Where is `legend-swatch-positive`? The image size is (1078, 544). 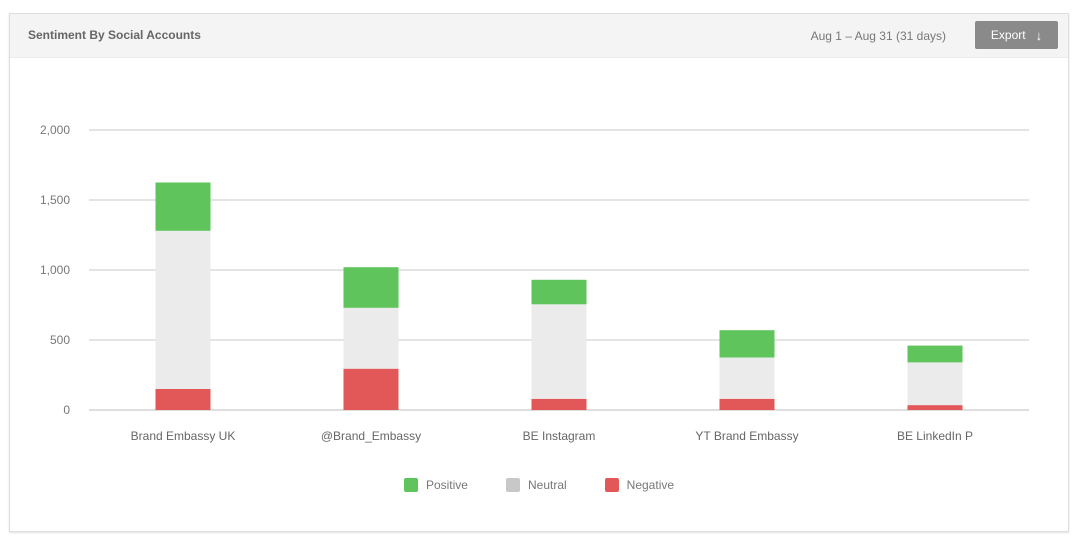 legend-swatch-positive is located at coordinates (410, 485).